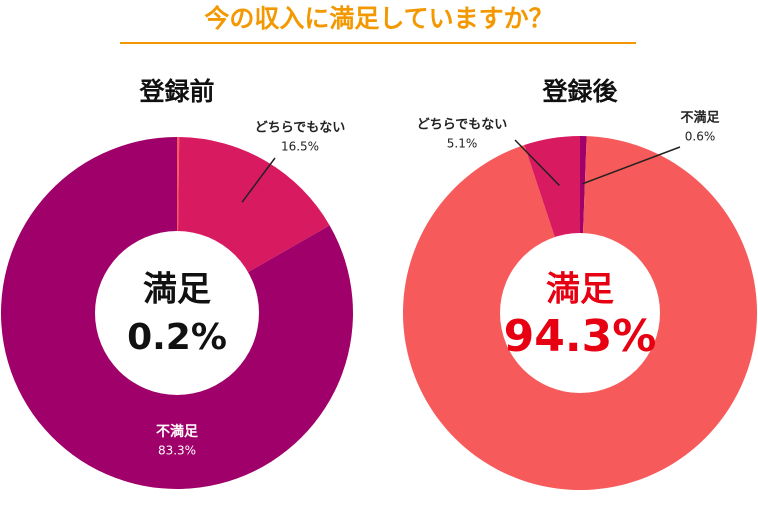 The width and height of the screenshot is (758, 520). Describe the element at coordinates (300, 147) in the screenshot. I see `slice-value: 16.5%` at that location.